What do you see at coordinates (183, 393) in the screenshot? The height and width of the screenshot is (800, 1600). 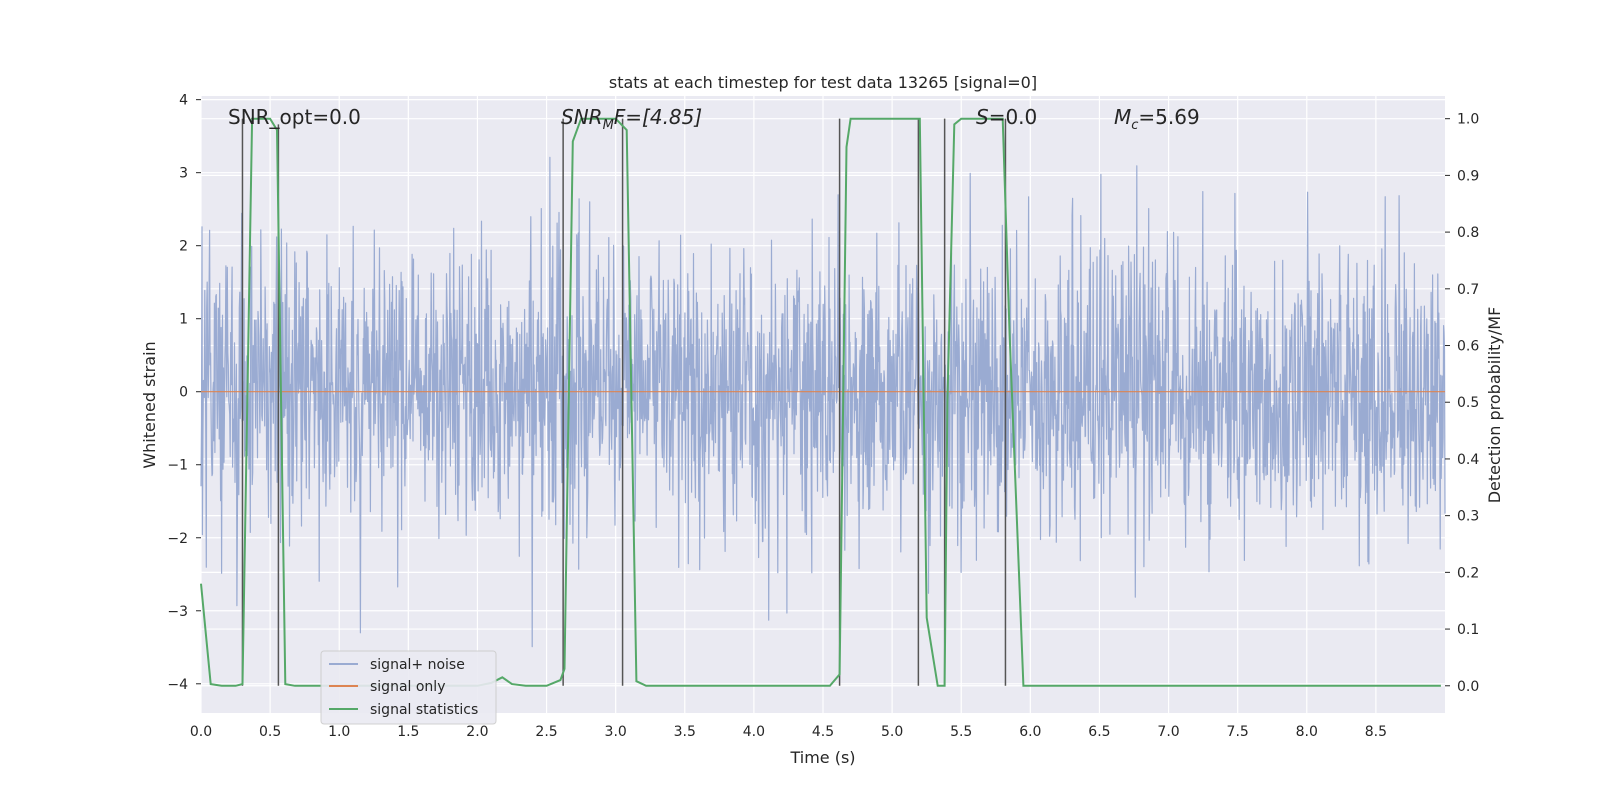 I see `y-tick-label: 0` at bounding box center [183, 393].